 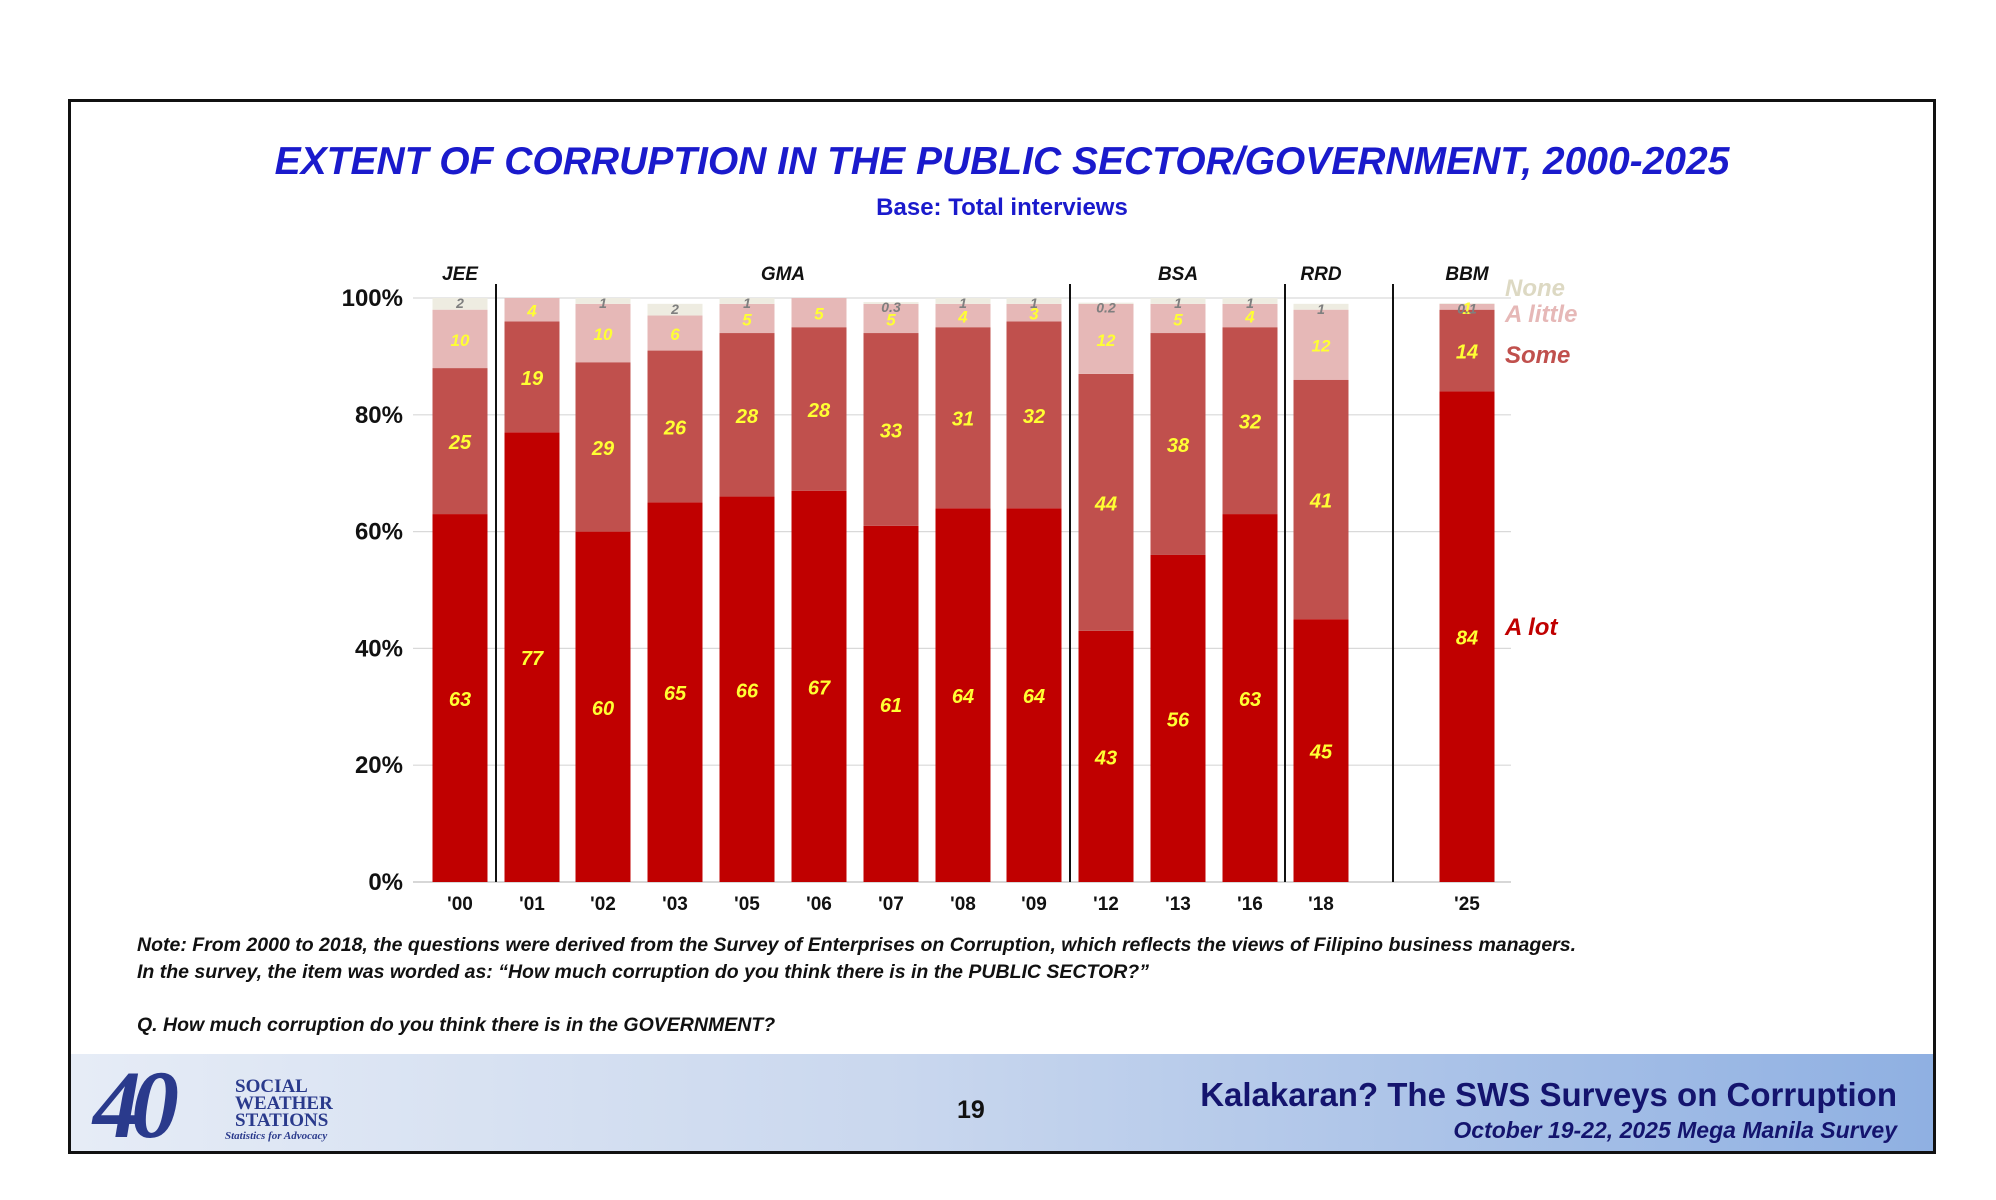 What do you see at coordinates (1178, 274) in the screenshot?
I see `administration-label: BSA` at bounding box center [1178, 274].